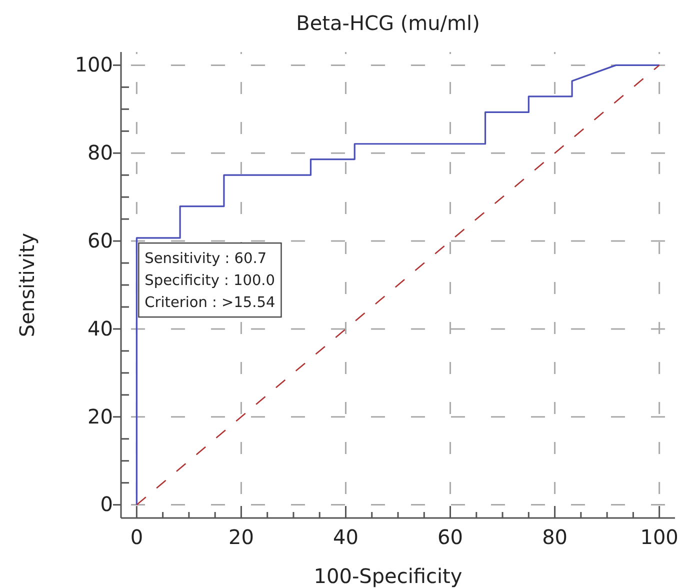 Image resolution: width=685 pixels, height=588 pixels. What do you see at coordinates (100, 240) in the screenshot?
I see `y-tick-label: 60` at bounding box center [100, 240].